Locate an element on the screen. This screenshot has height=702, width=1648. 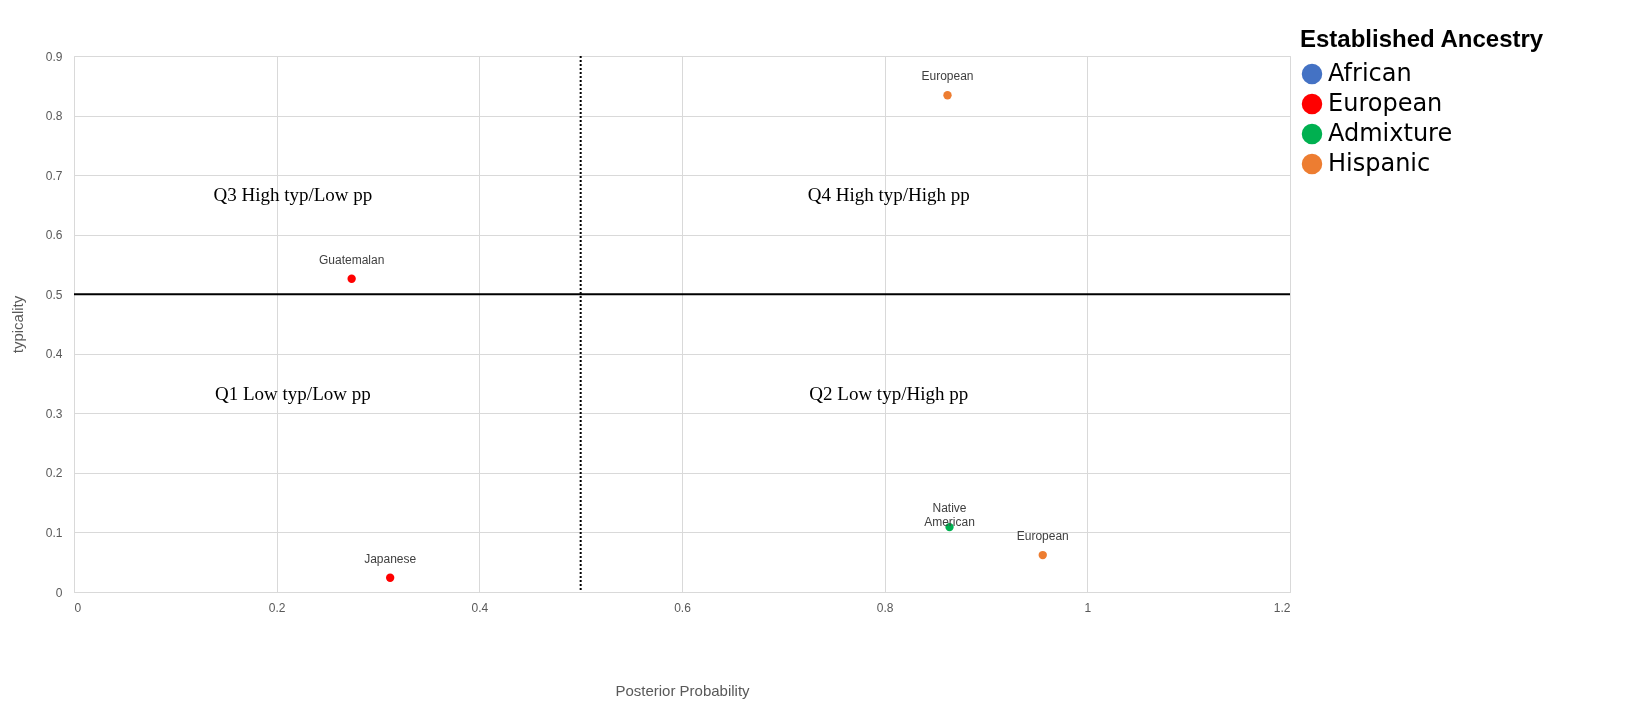
annotation: Q2 Low typ/High pp is located at coordinates (889, 393).